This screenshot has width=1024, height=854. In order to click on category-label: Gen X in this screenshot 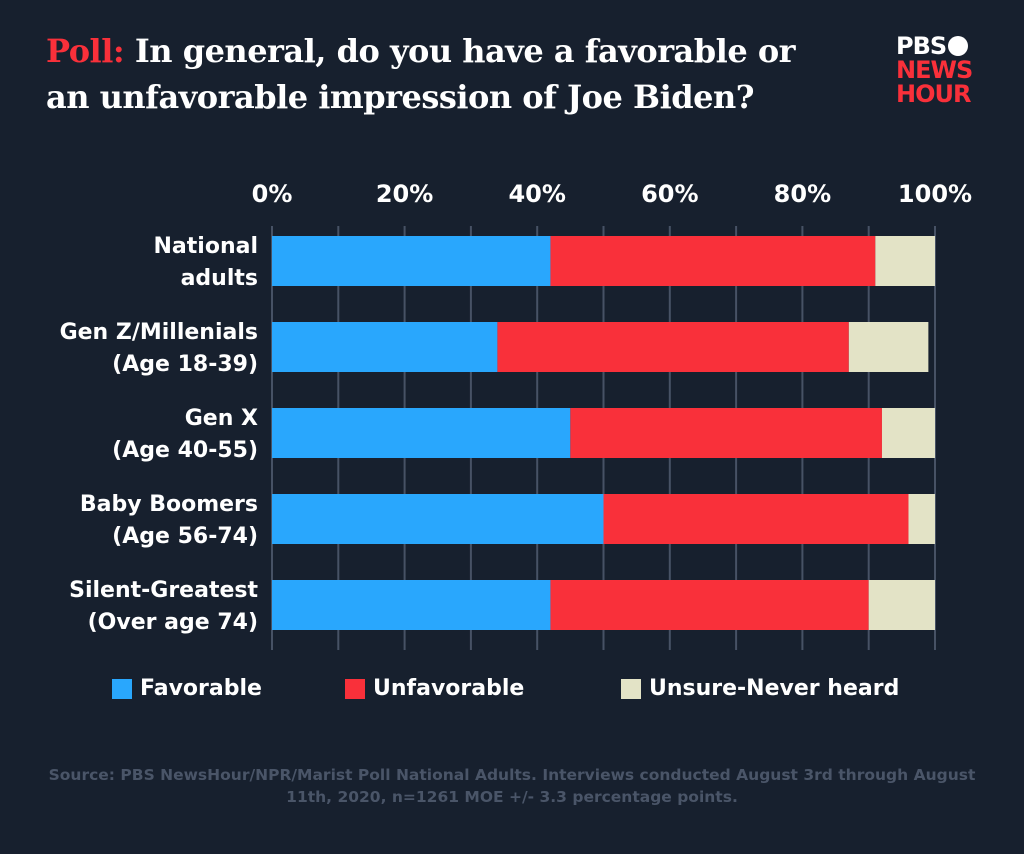, I will do `click(221, 418)`.